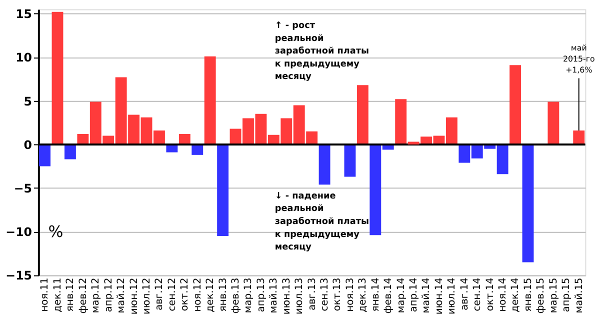 This screenshot has width=600, height=336. What do you see at coordinates (286, 296) in the screenshot?
I see `x-tick-label: июн.13` at bounding box center [286, 296].